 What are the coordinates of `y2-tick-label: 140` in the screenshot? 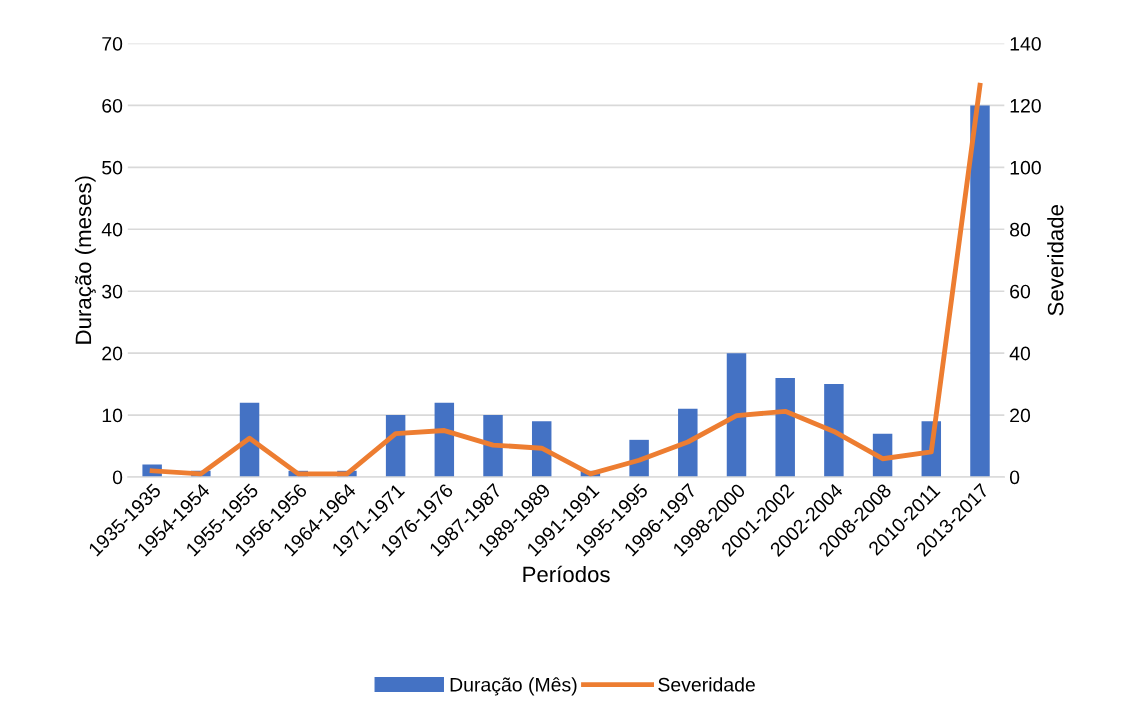 It's located at (1025, 43).